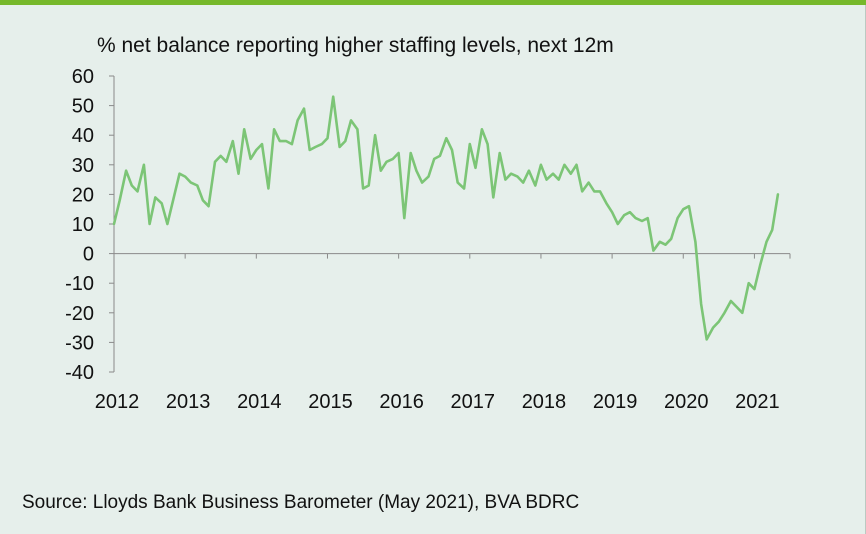 The width and height of the screenshot is (866, 534). What do you see at coordinates (401, 402) in the screenshot?
I see `x-tick-label: 2016` at bounding box center [401, 402].